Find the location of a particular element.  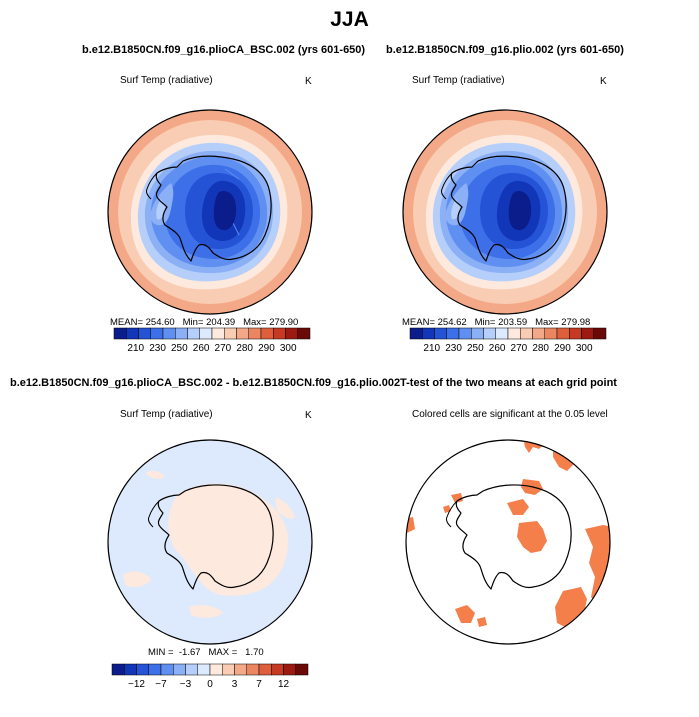

panel2-mean-value: 254.62 is located at coordinates (452, 322).